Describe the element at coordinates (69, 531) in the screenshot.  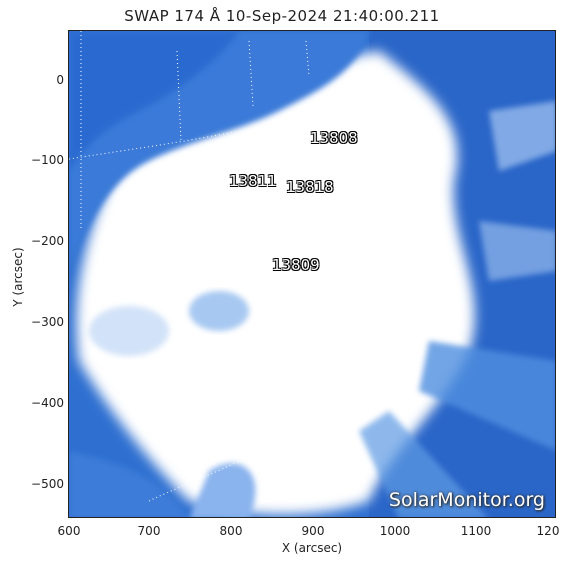
I see `x-tick-label: 600` at that location.